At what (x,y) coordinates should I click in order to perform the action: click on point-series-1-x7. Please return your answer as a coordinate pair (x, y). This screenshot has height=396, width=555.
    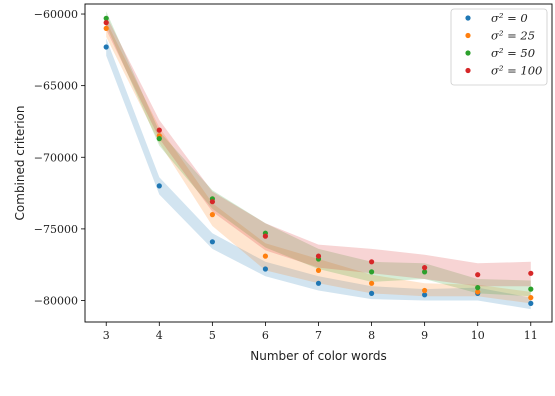
    Looking at the image, I should click on (318, 270).